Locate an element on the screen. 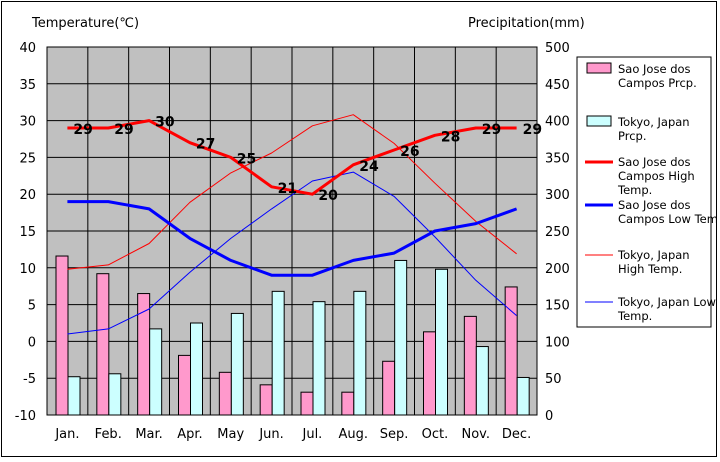  data-label: 30 is located at coordinates (165, 123).